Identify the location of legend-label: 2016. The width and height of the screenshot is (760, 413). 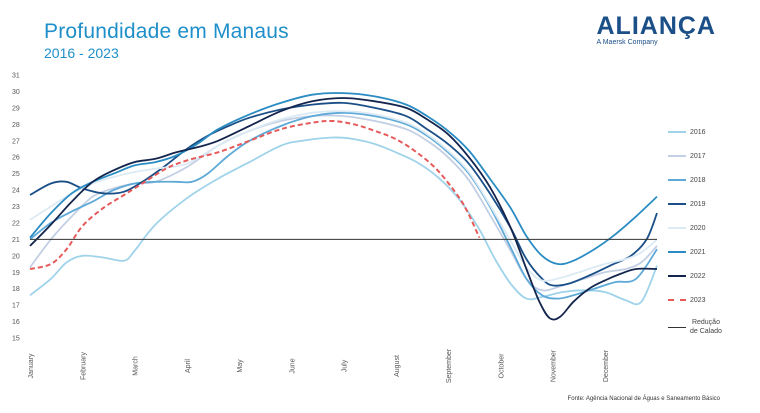
(698, 132).